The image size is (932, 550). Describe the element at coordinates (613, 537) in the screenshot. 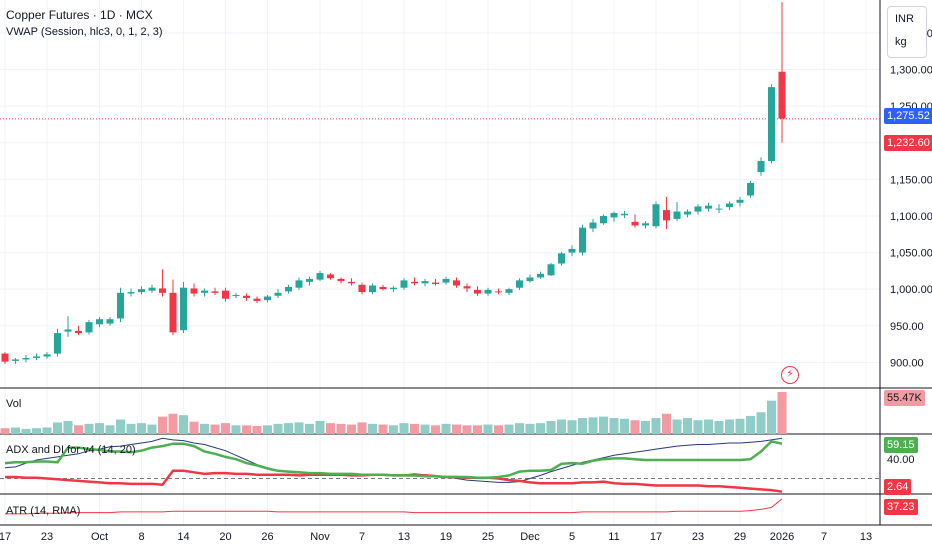

I see `time-tick-label: 11` at that location.